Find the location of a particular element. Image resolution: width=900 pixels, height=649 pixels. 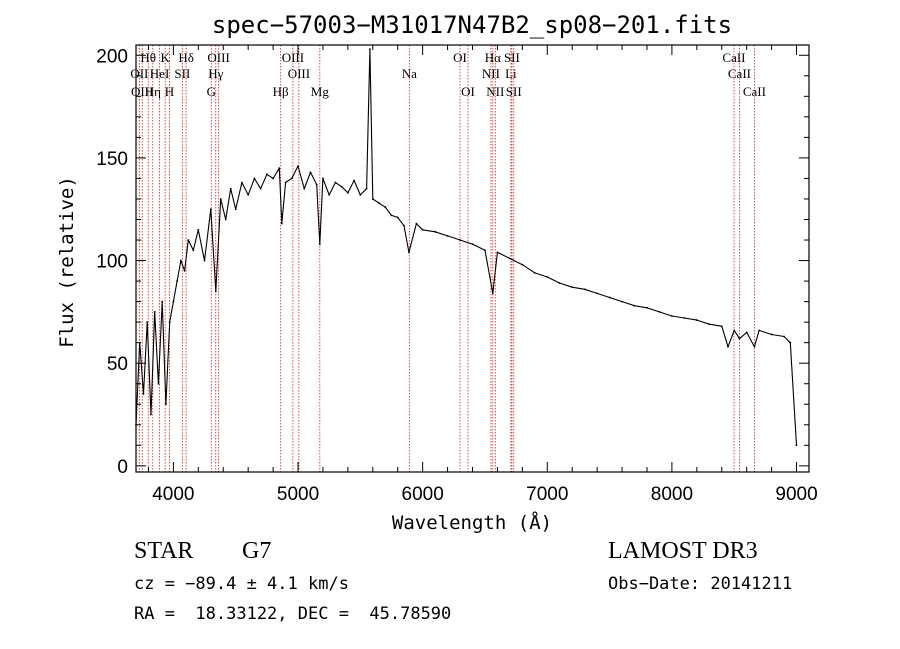

y-axis-label: Flux (relative) is located at coordinates (67, 262).